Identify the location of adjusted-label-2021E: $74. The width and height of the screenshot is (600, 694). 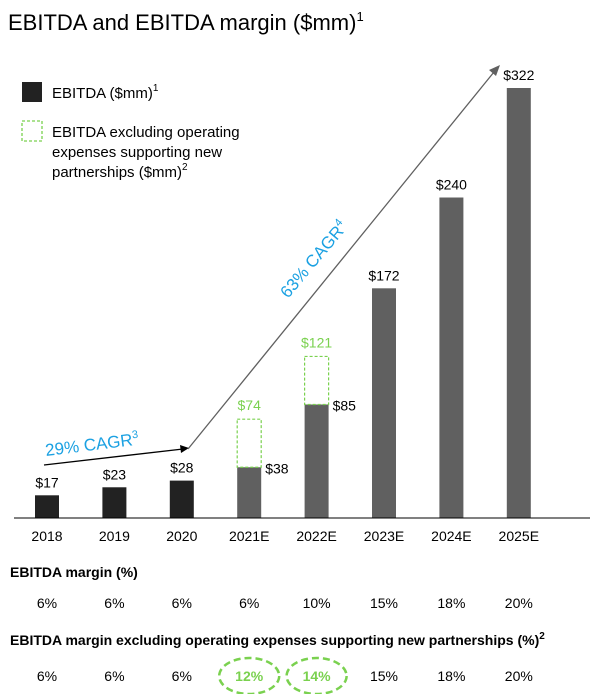
(250, 405).